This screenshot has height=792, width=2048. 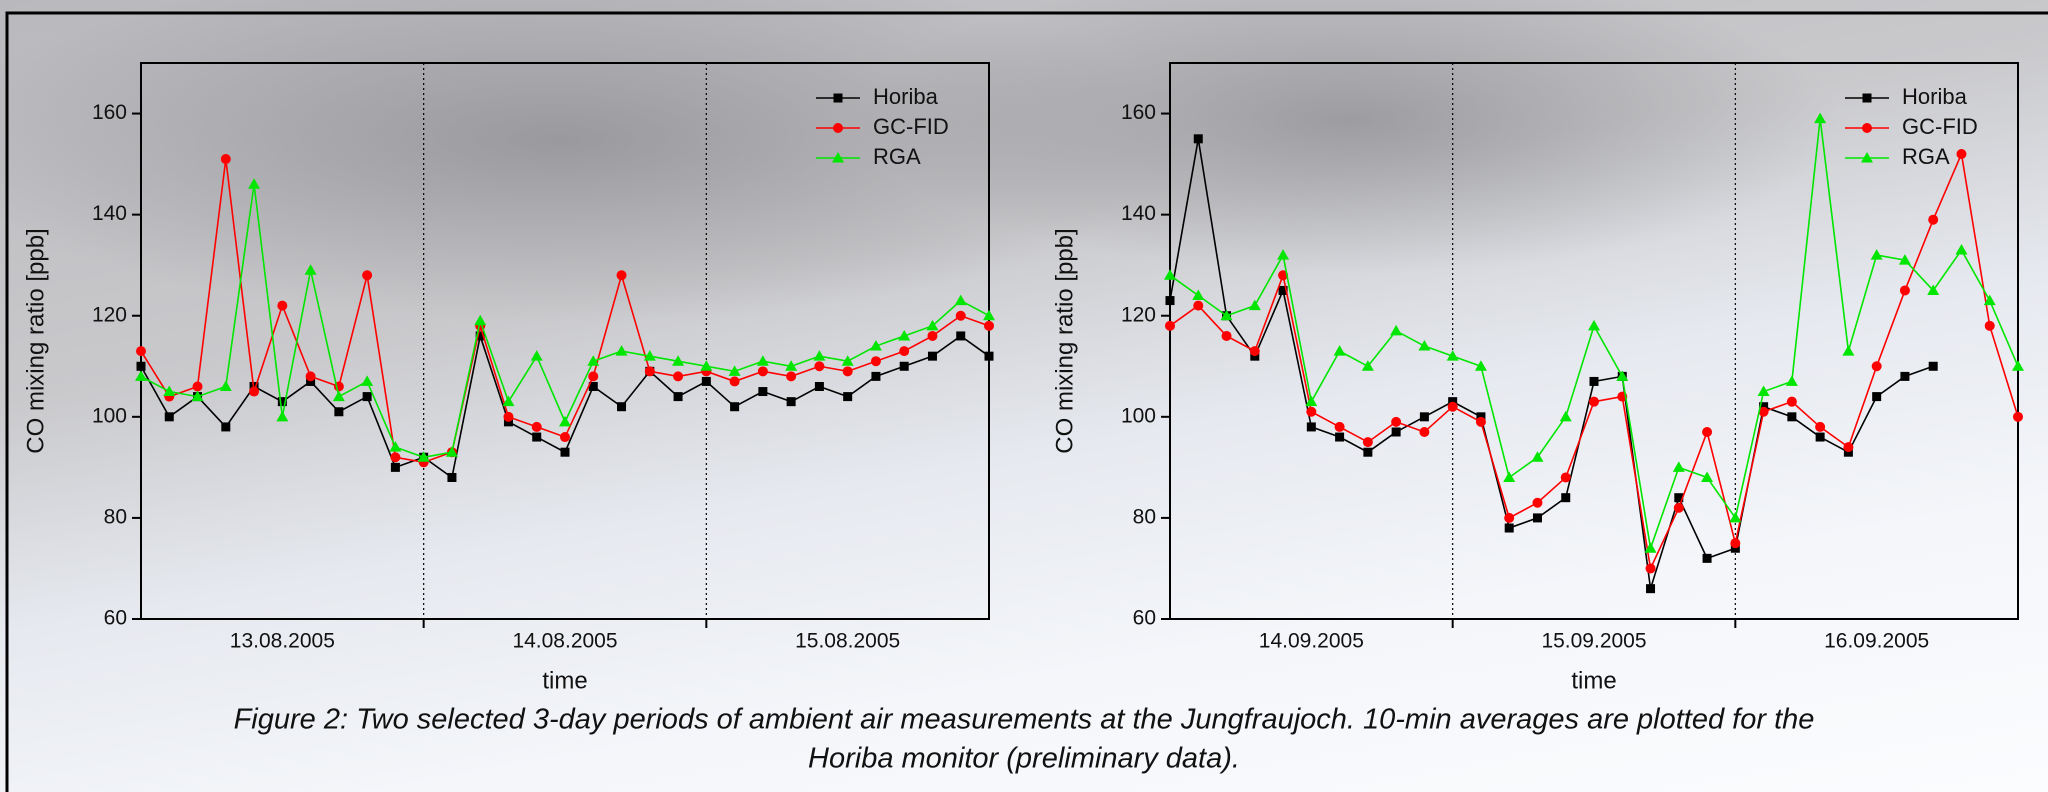 What do you see at coordinates (115, 618) in the screenshot?
I see `y-tick-label: 60` at bounding box center [115, 618].